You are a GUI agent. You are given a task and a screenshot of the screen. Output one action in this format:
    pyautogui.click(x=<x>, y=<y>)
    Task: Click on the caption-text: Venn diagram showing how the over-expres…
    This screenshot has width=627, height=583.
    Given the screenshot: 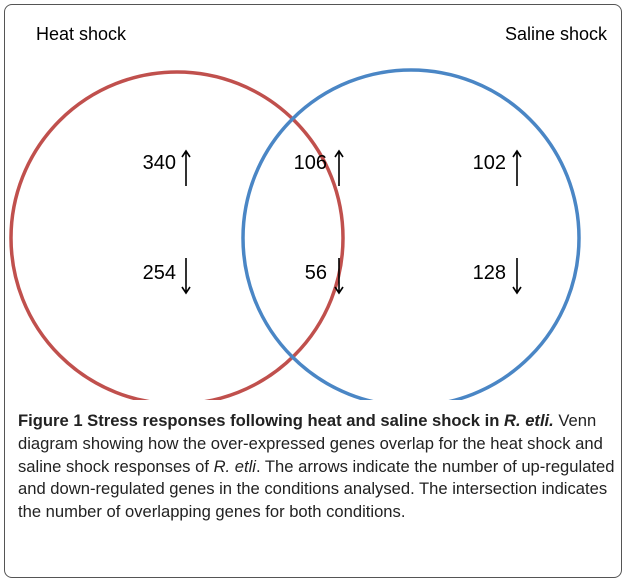 What is the action you would take?
    pyautogui.click(x=310, y=443)
    